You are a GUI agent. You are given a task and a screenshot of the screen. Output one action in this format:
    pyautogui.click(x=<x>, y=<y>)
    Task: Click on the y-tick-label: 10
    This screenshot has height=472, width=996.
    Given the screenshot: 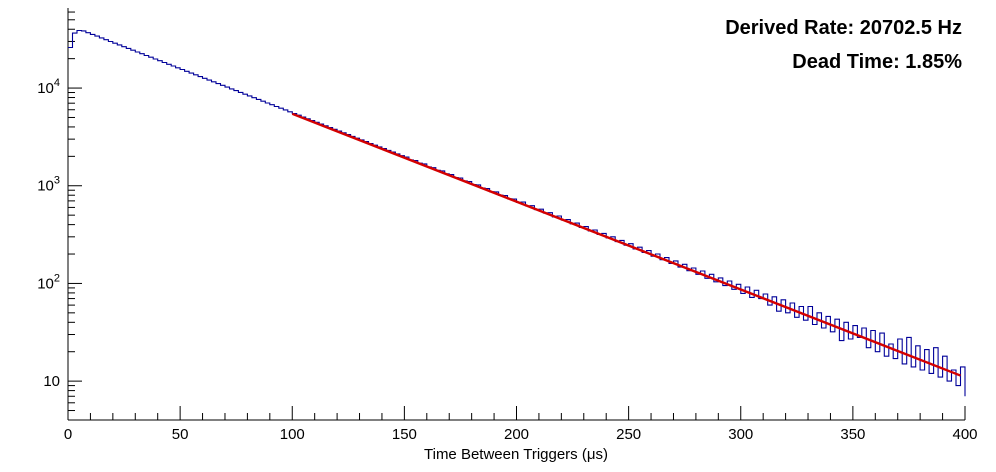 What is the action you would take?
    pyautogui.click(x=51, y=381)
    